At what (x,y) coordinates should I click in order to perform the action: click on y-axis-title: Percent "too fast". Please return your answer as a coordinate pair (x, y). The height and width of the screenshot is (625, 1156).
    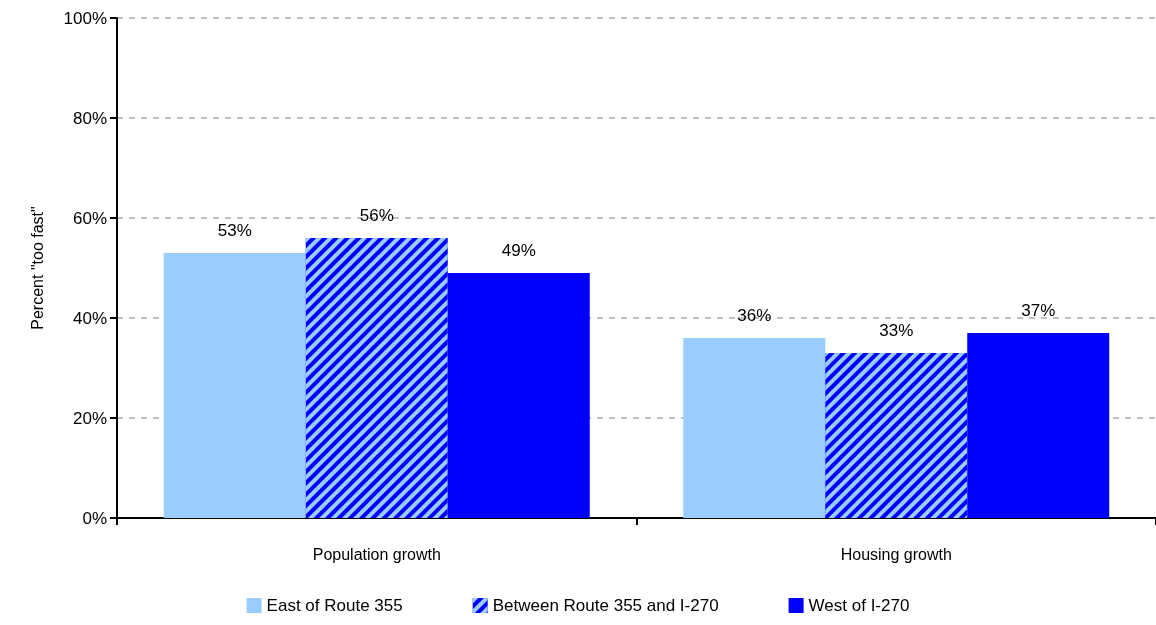
    Looking at the image, I should click on (37, 268).